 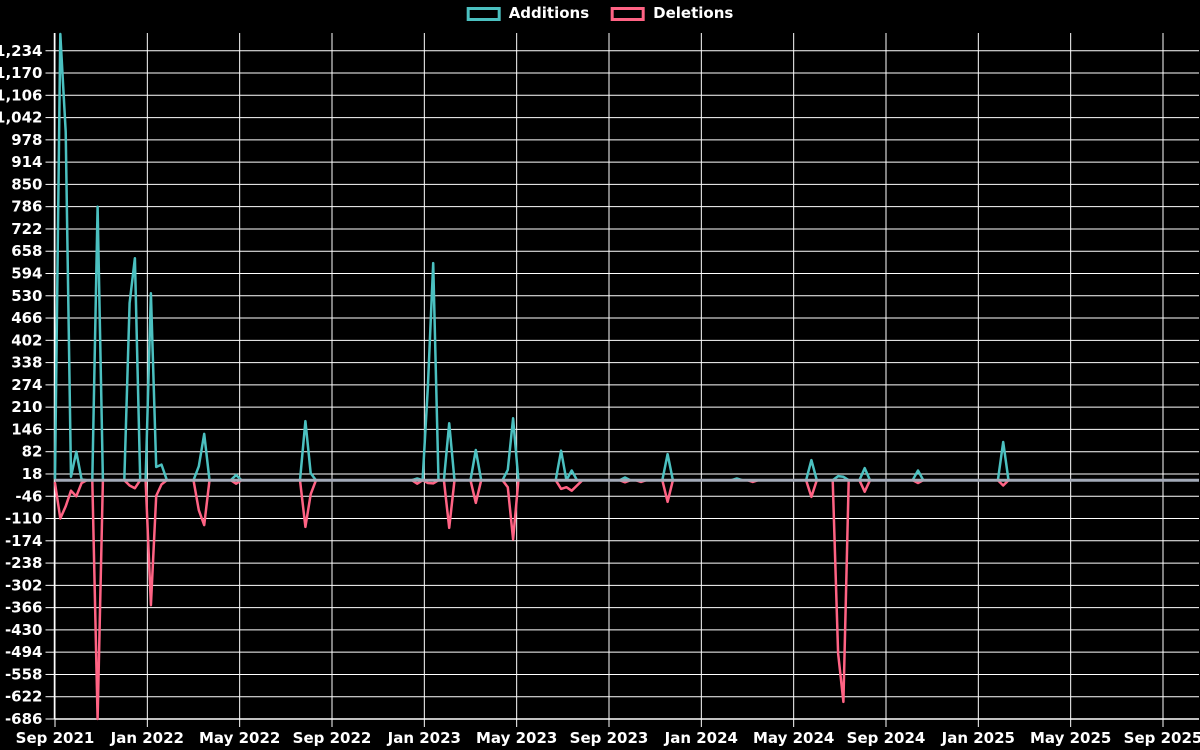 What do you see at coordinates (549, 13) in the screenshot?
I see `legend-label-additions: Additions` at bounding box center [549, 13].